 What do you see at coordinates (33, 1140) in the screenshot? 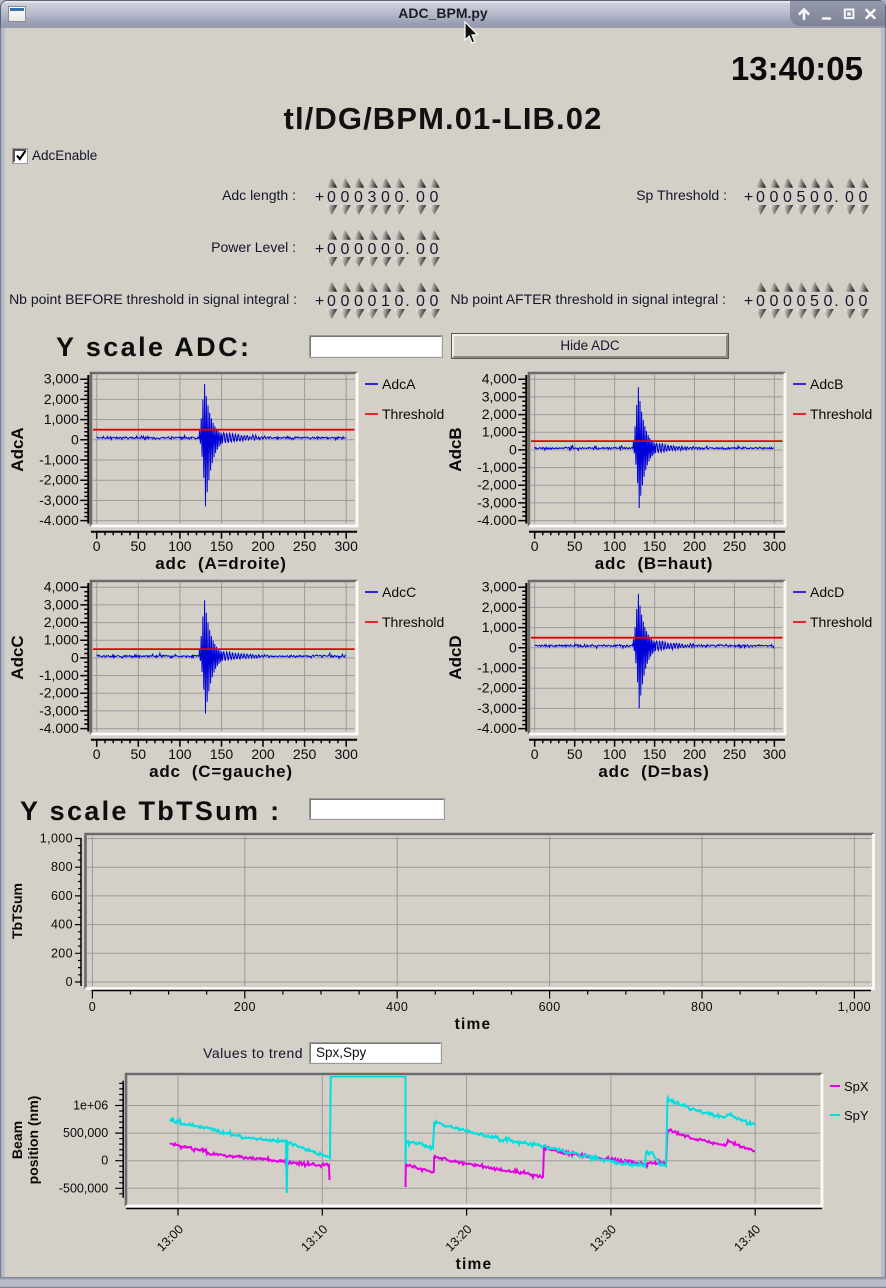
I see `svg-text: position (nm)` at bounding box center [33, 1140].